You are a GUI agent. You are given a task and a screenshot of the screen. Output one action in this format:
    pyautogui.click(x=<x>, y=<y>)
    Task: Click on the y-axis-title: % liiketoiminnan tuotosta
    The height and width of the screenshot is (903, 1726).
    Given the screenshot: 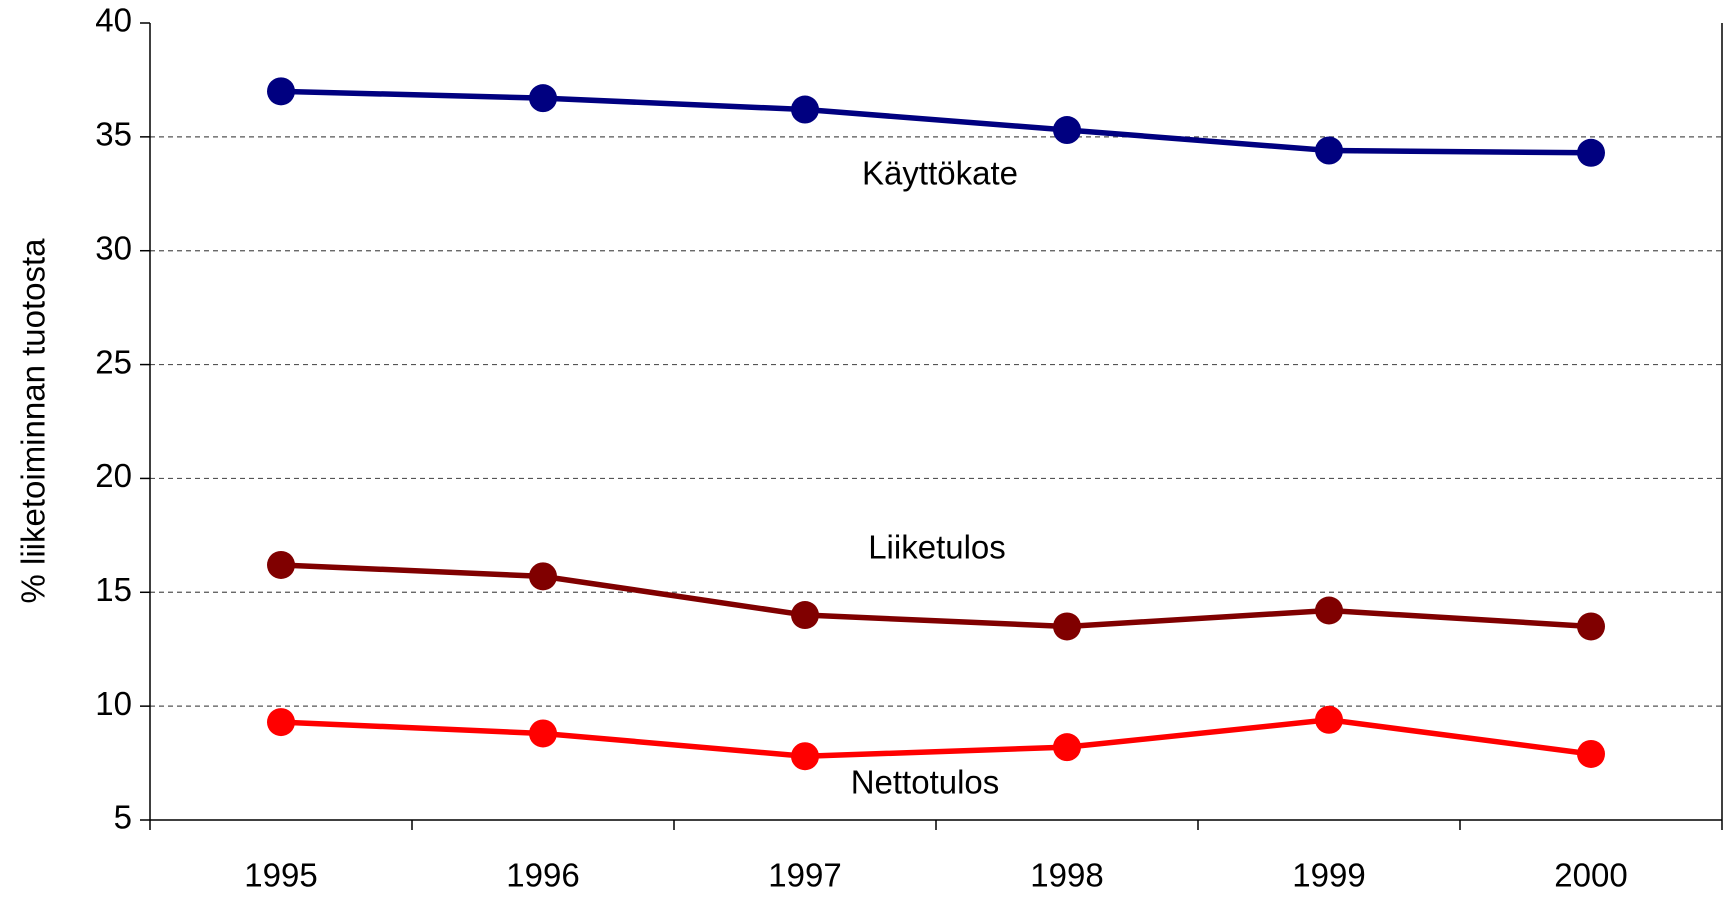 What is the action you would take?
    pyautogui.click(x=33, y=421)
    